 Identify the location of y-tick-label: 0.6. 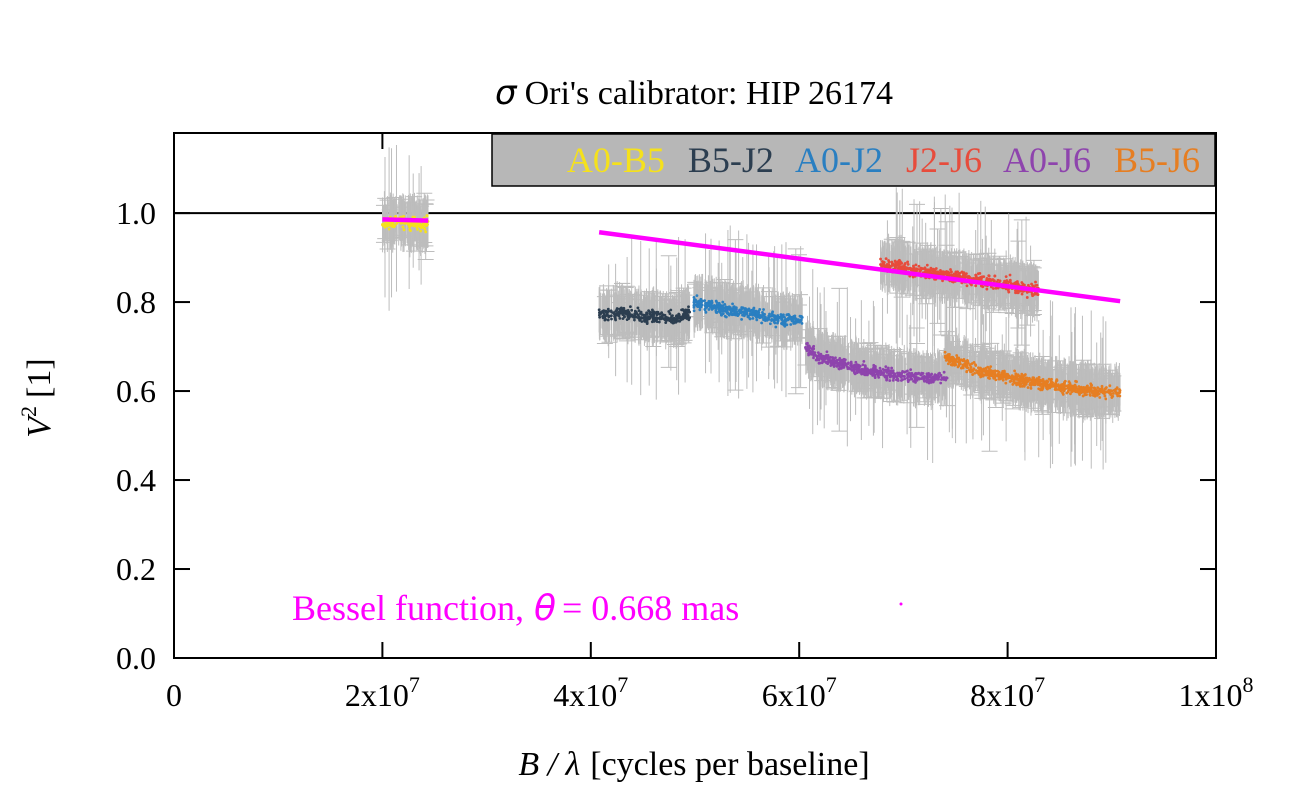
(136, 391).